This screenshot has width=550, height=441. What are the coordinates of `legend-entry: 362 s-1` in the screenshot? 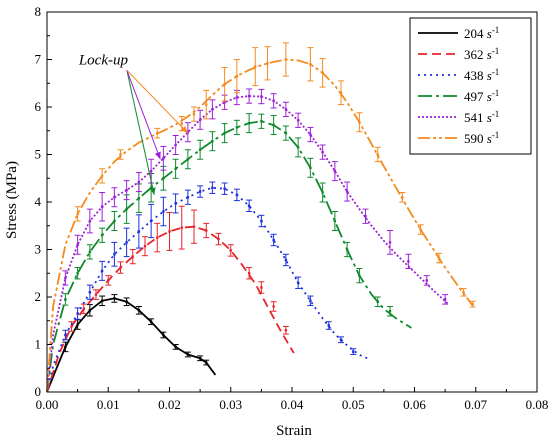 It's located at (458, 54).